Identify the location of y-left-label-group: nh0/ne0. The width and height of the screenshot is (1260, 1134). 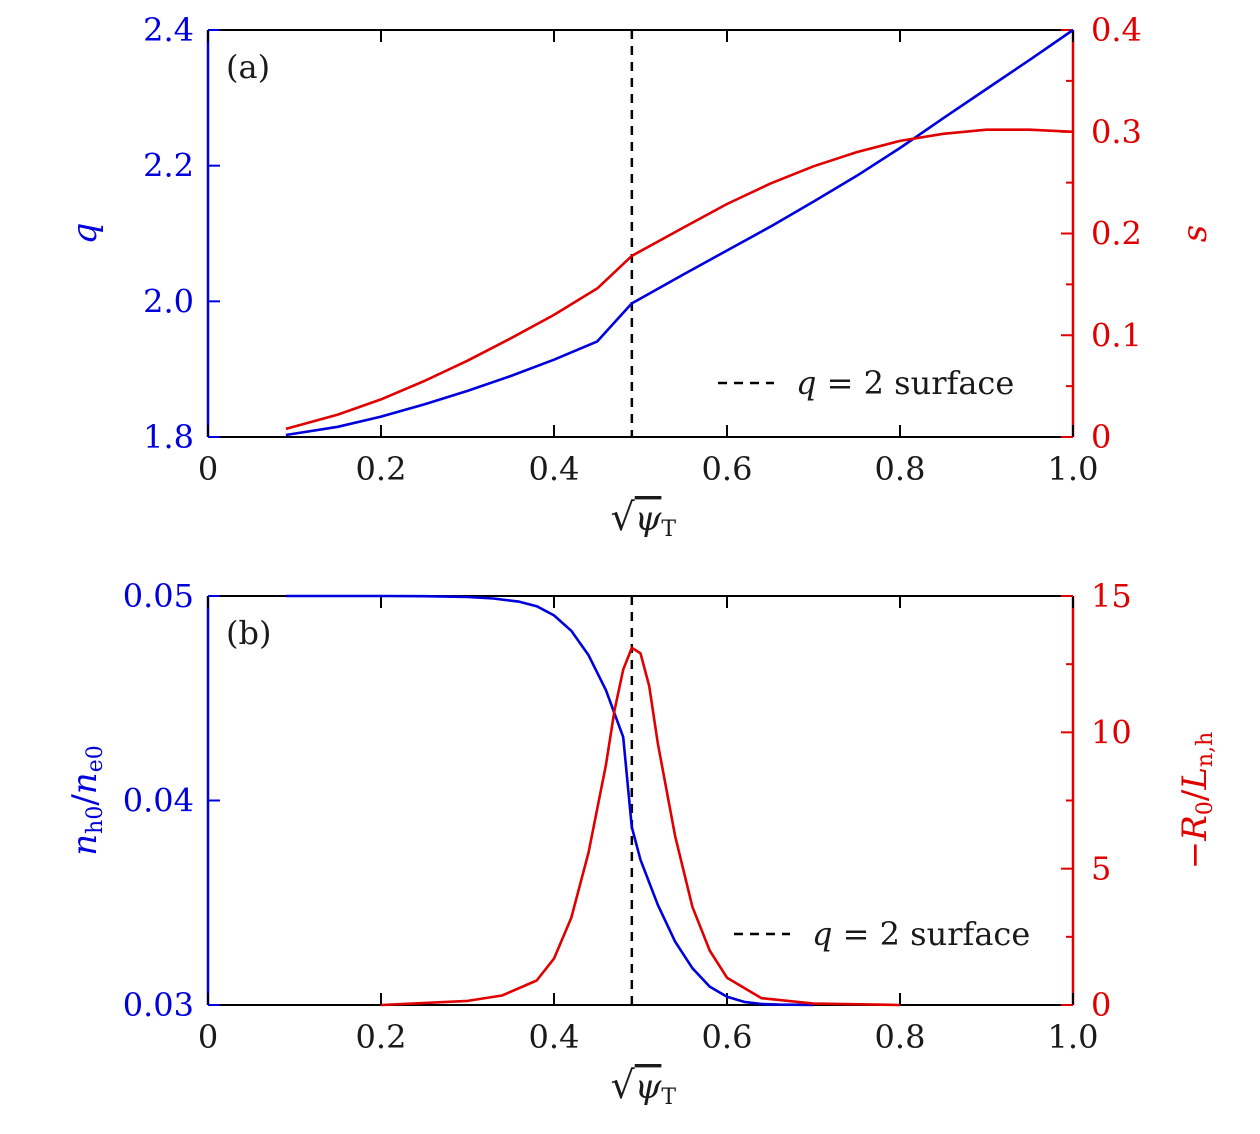
(86, 800).